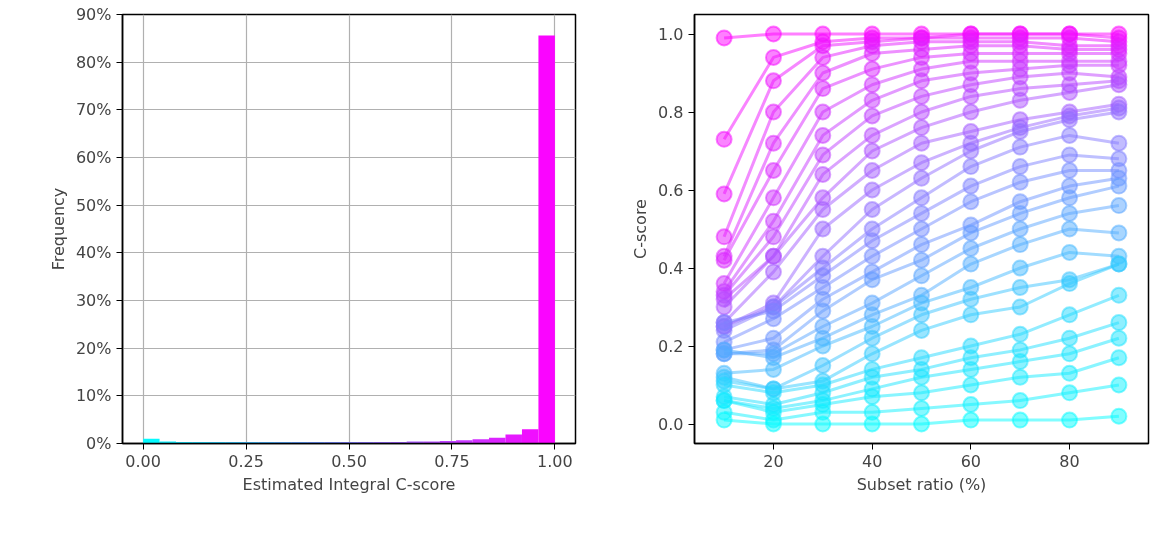 This screenshot has width=1154, height=533. What do you see at coordinates (93, 300) in the screenshot?
I see `y-tick-label: 30%` at bounding box center [93, 300].